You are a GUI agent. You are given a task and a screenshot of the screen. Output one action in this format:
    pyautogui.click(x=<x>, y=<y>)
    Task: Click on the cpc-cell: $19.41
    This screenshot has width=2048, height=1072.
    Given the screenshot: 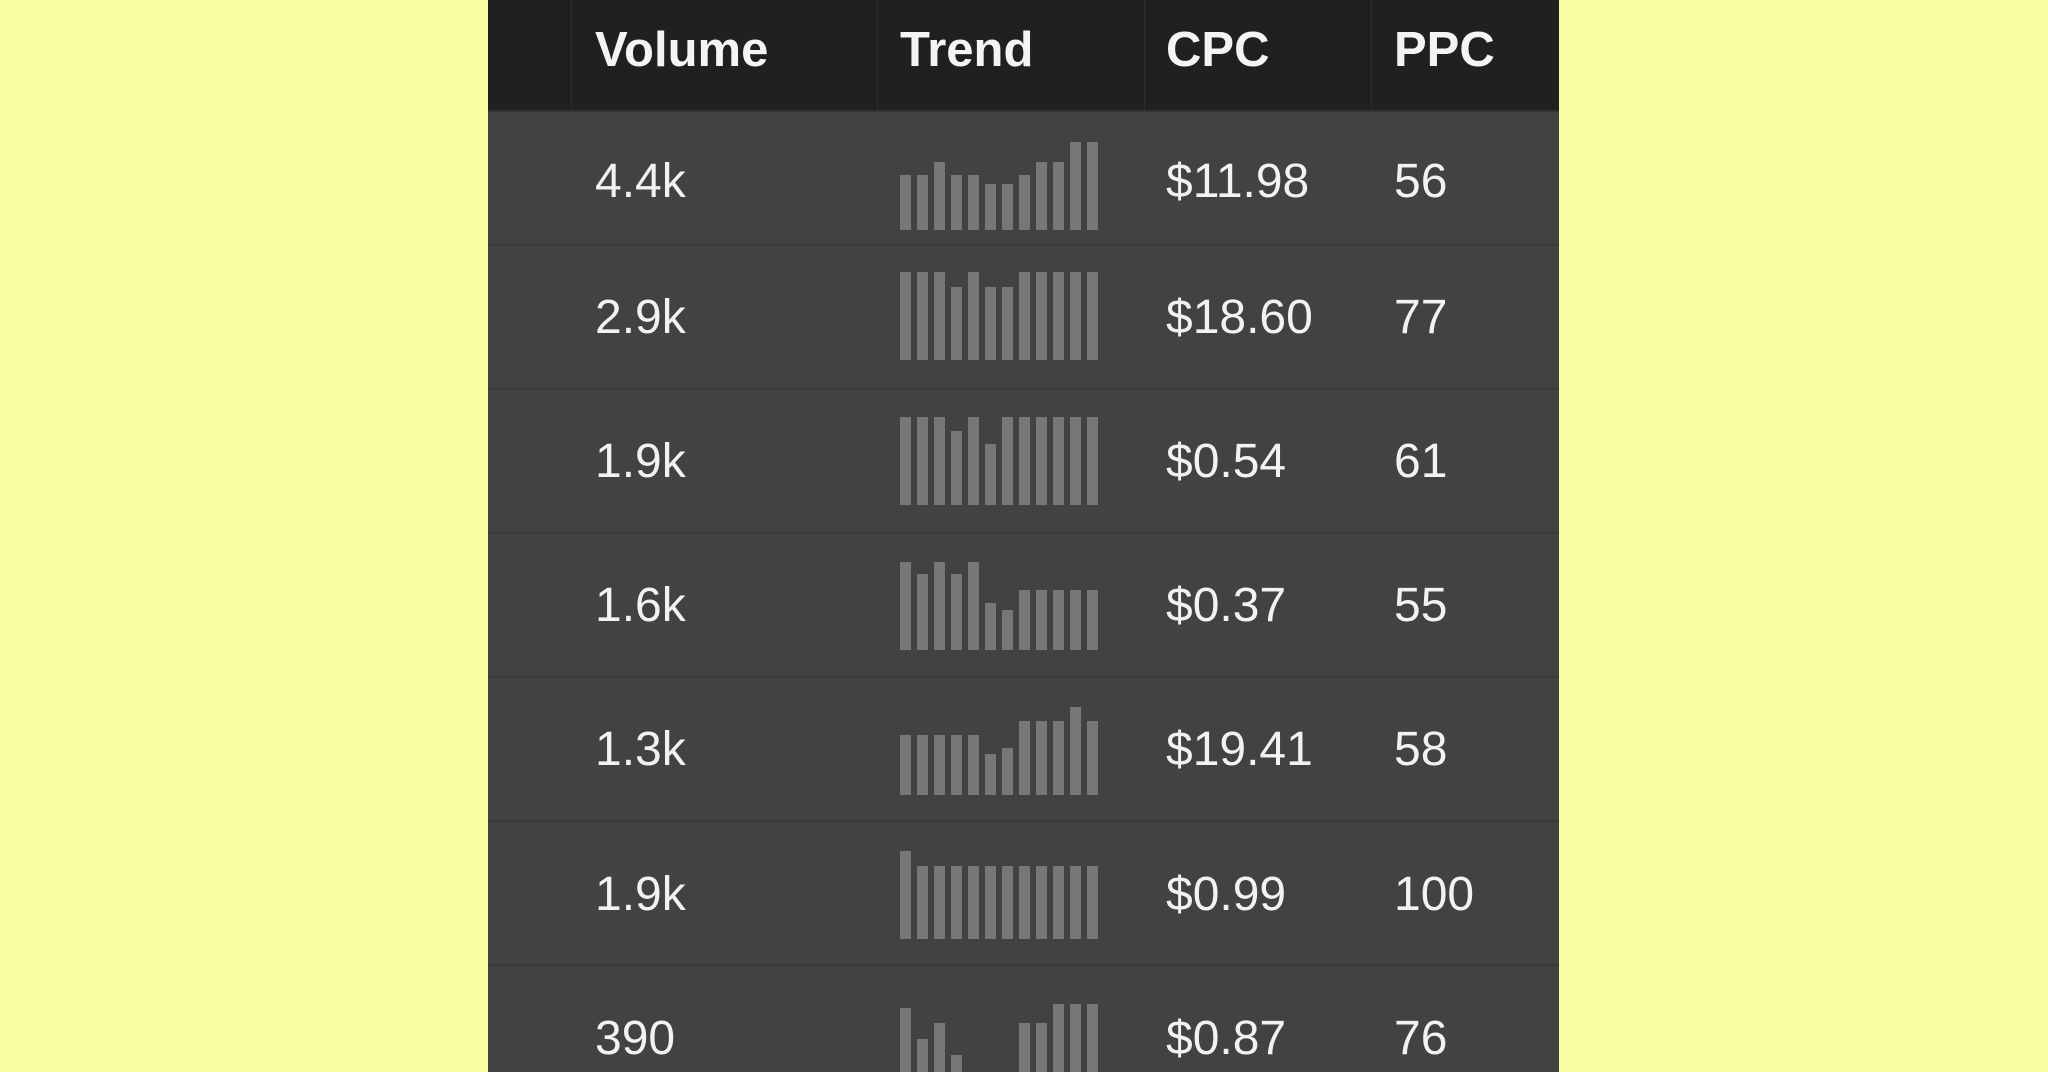 What is the action you would take?
    pyautogui.click(x=1239, y=749)
    